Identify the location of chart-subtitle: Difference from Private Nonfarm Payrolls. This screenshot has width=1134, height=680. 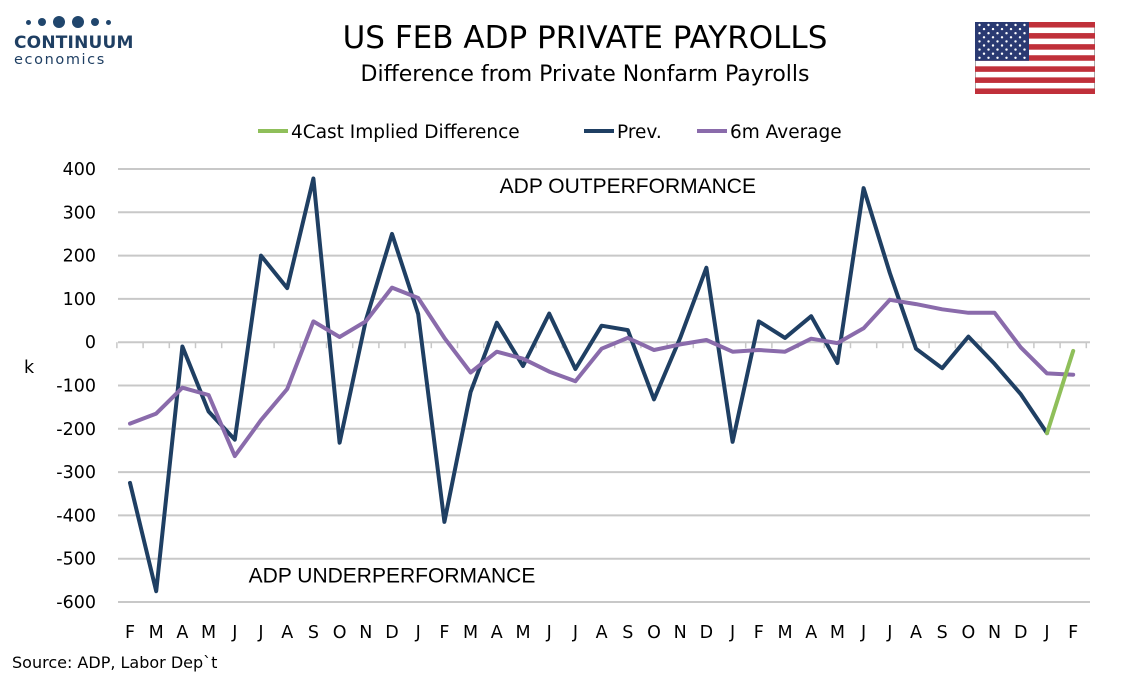
(585, 74).